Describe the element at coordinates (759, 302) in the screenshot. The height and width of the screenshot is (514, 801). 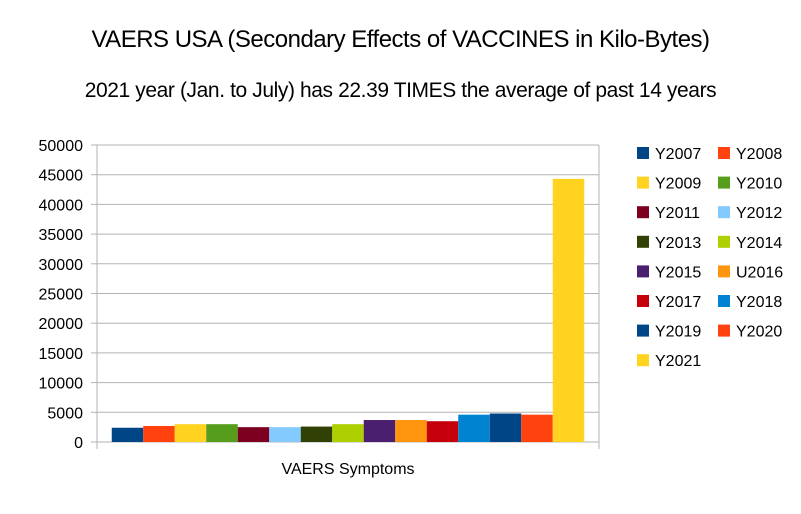
I see `legend-label: Y2018` at that location.